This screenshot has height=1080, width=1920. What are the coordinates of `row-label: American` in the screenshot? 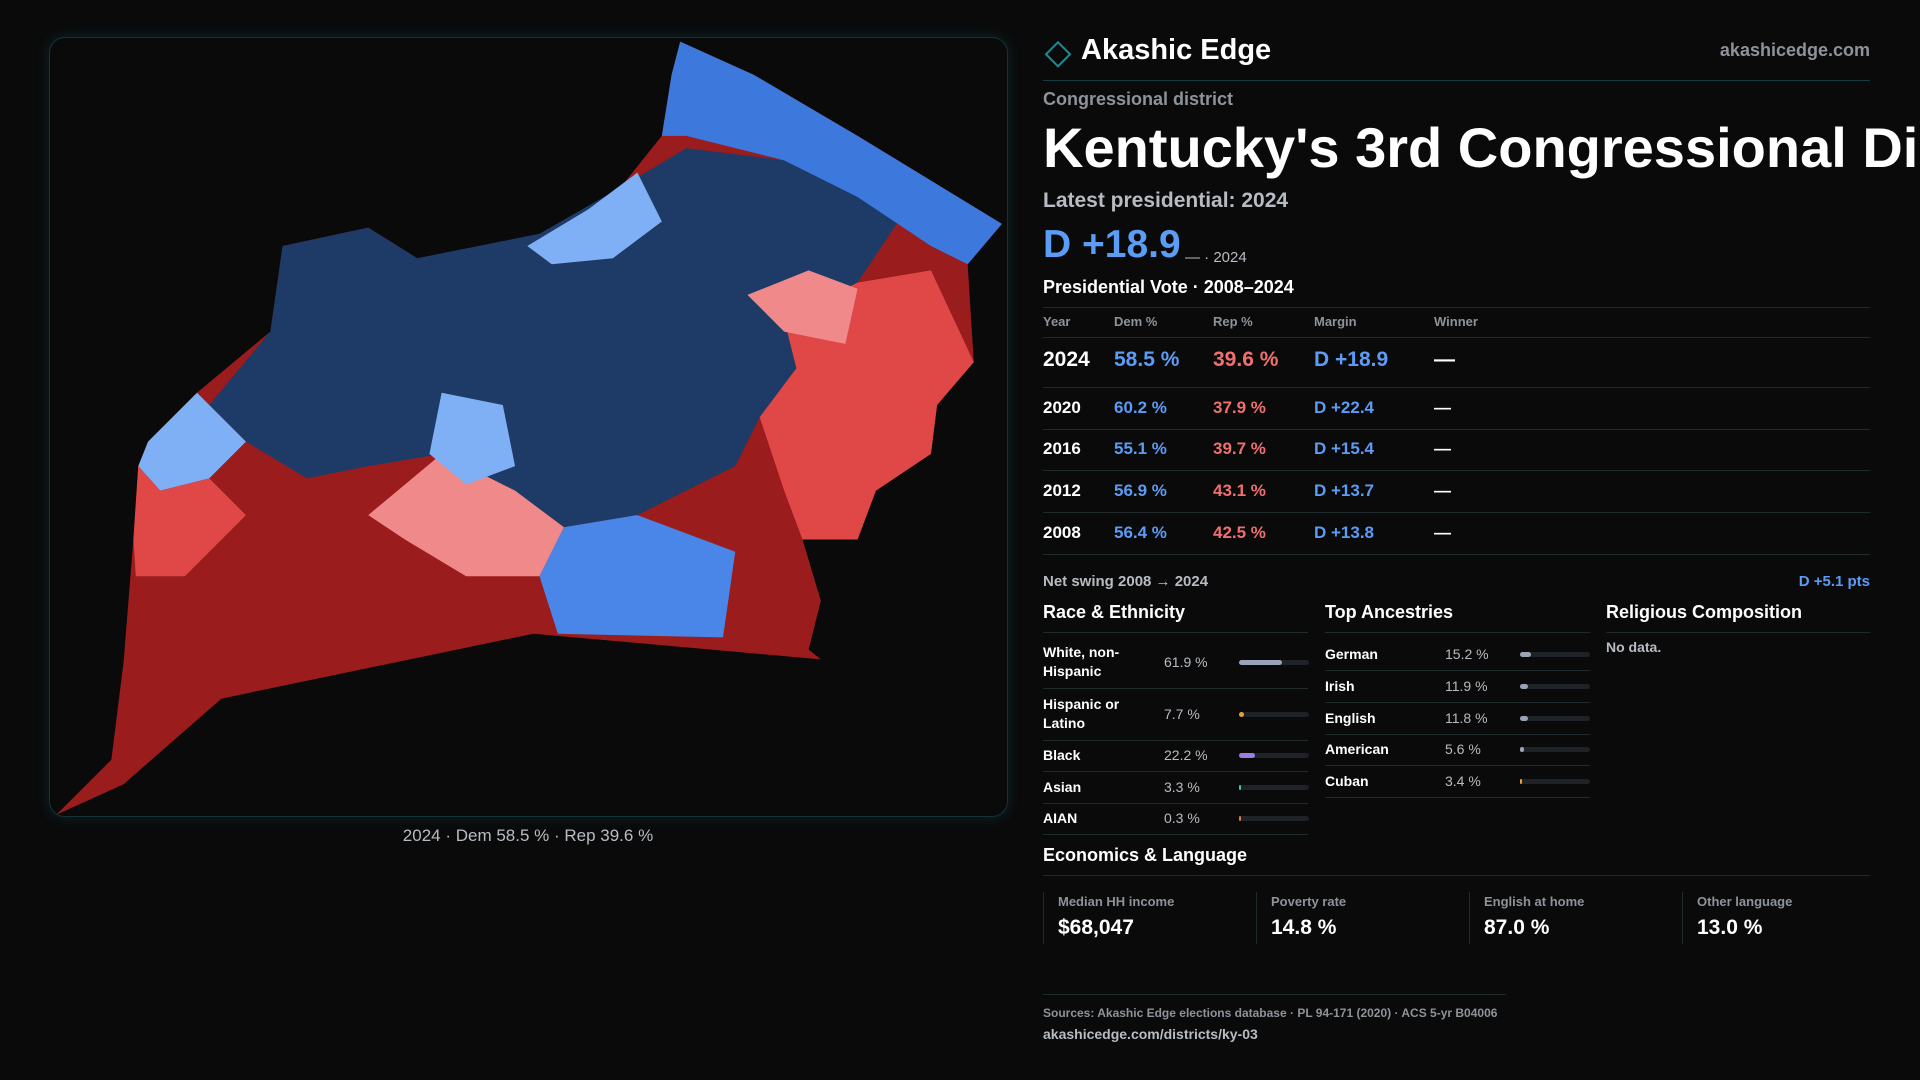 It's located at (1357, 748).